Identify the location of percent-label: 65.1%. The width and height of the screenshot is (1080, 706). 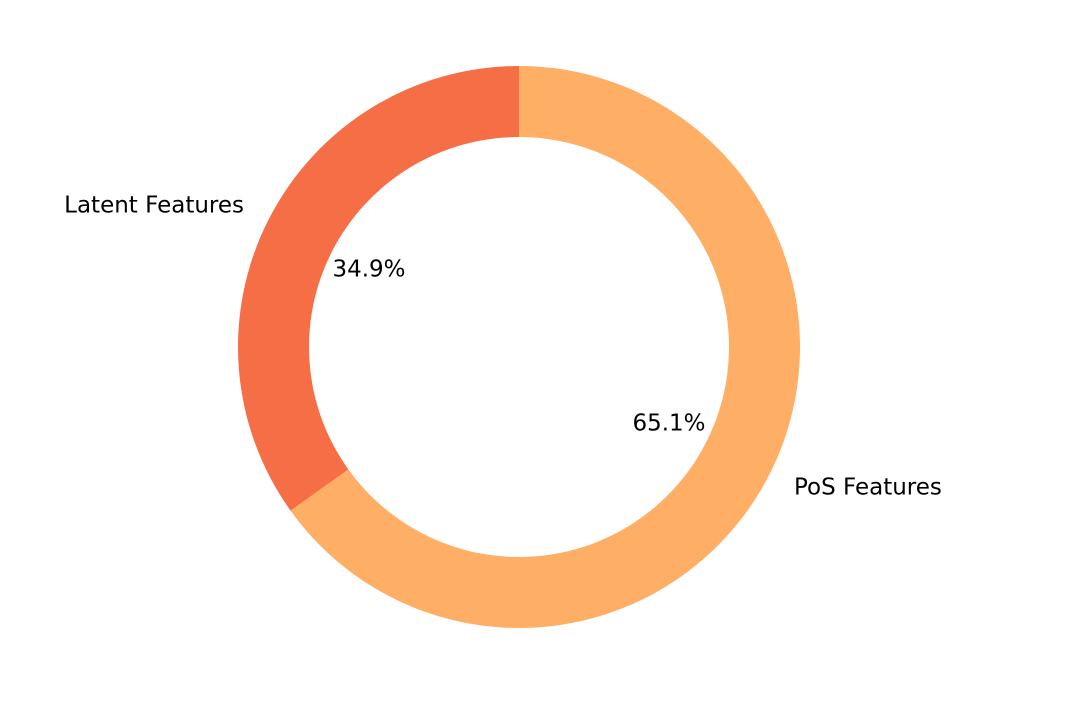
(668, 424).